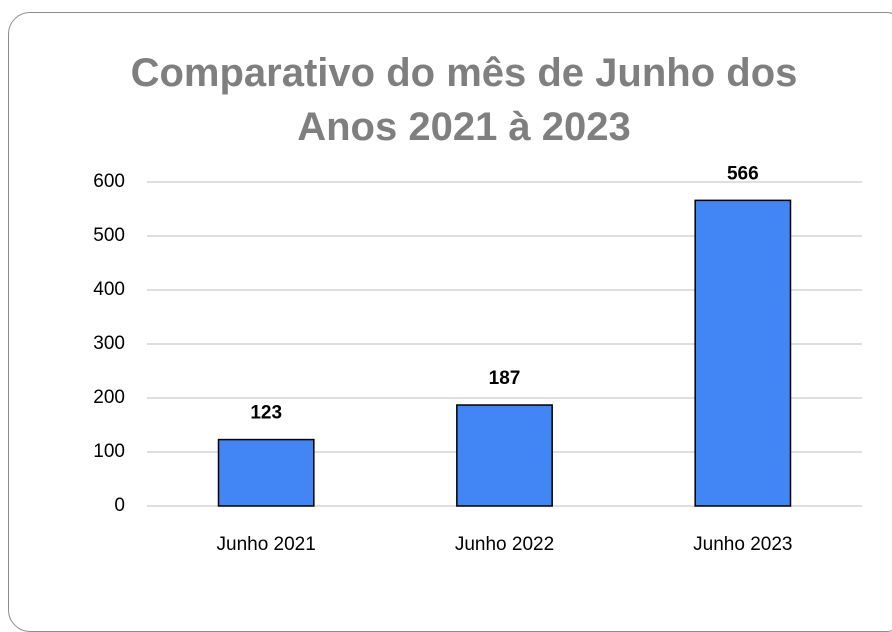 The height and width of the screenshot is (632, 892). Describe the element at coordinates (505, 378) in the screenshot. I see `data-label: 187` at that location.